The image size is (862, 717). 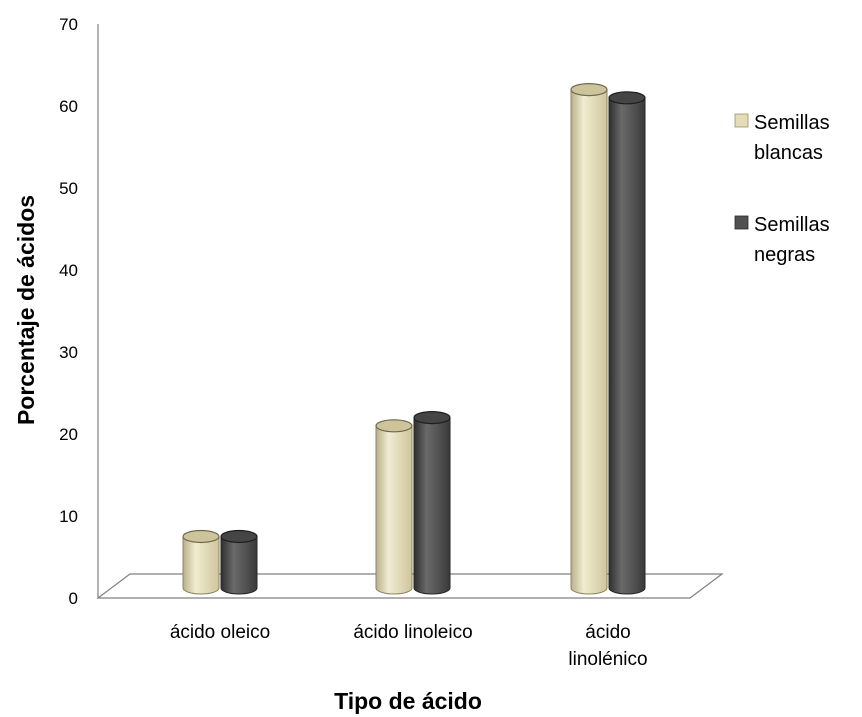 What do you see at coordinates (607, 632) in the screenshot?
I see `x-tick-label: ácido` at bounding box center [607, 632].